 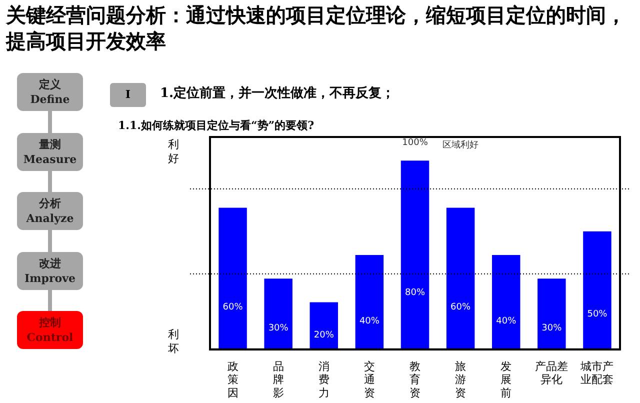 I want to click on step-box: 定义 Define, so click(x=50, y=92).